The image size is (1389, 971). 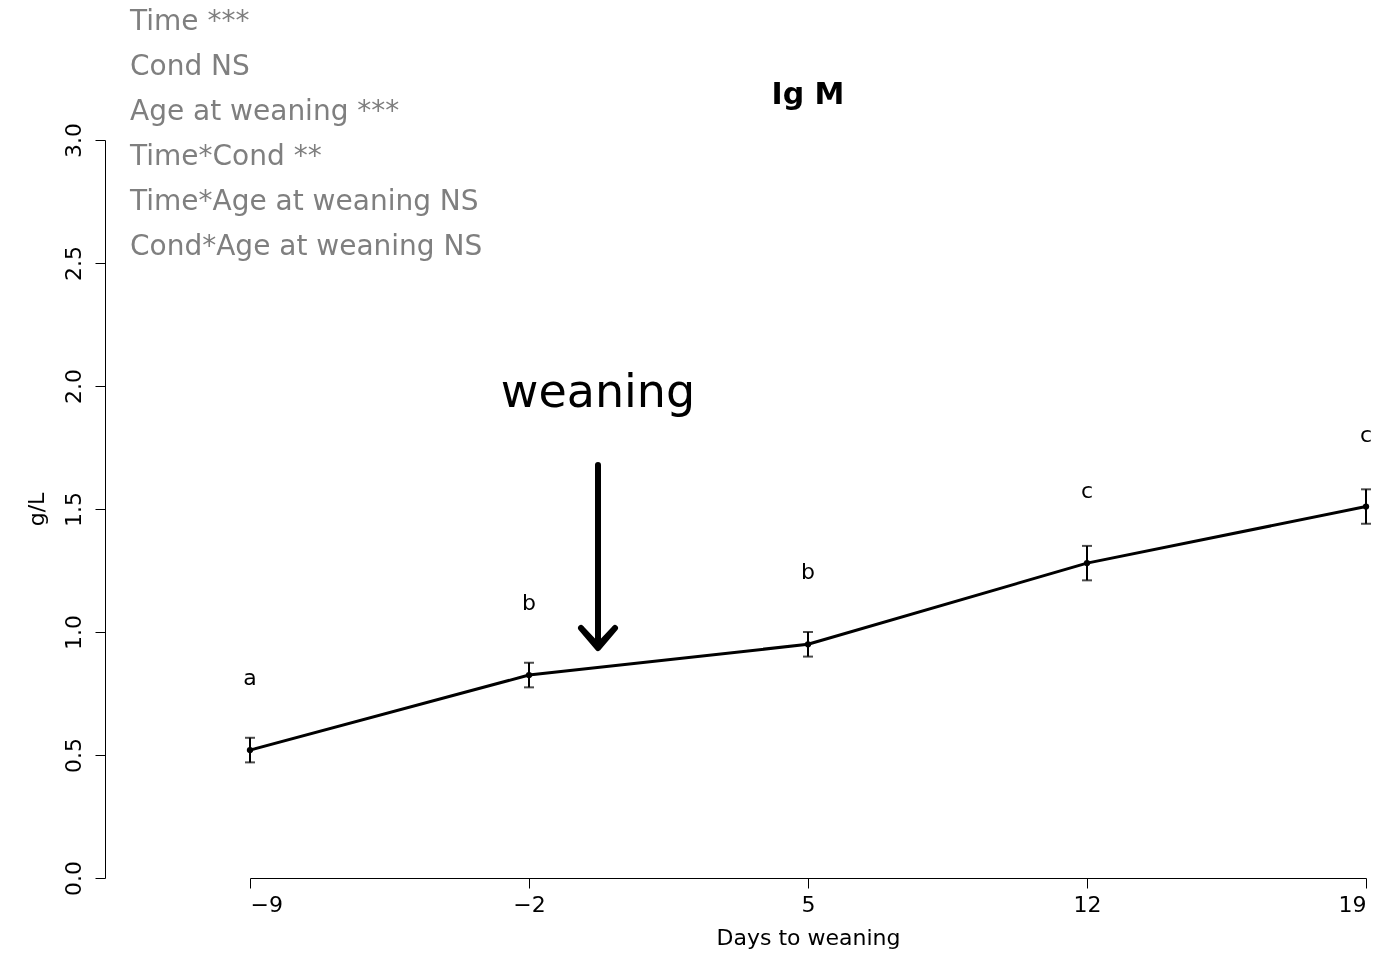 What do you see at coordinates (306, 245) in the screenshot?
I see `annotation: Cond*Age at weaning NS` at bounding box center [306, 245].